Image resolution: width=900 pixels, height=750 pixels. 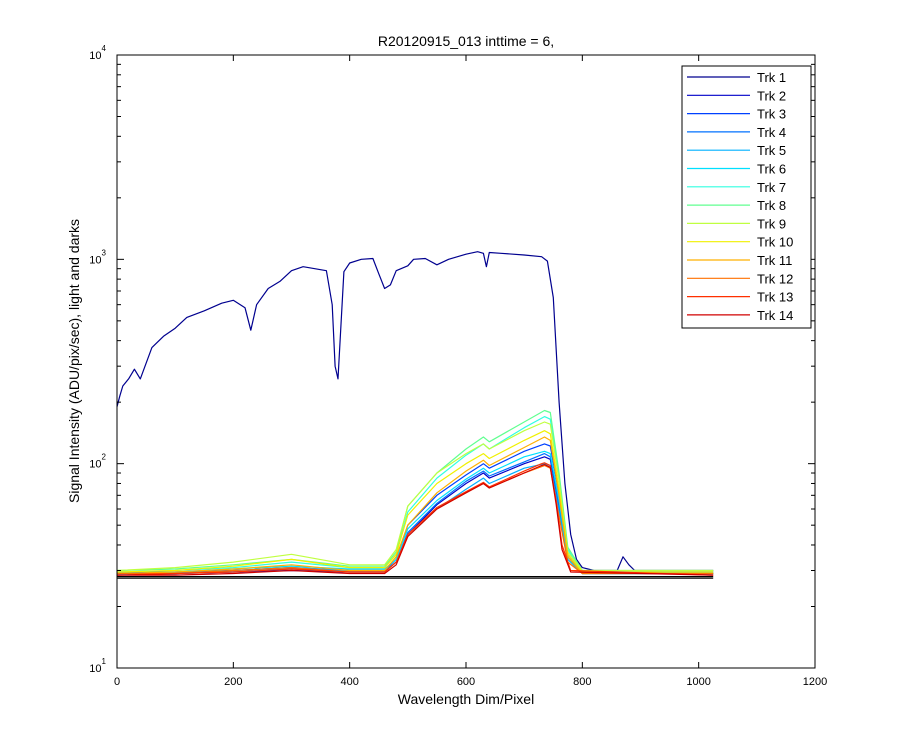 I want to click on y-tick-label: 10⁴, so click(x=97, y=53).